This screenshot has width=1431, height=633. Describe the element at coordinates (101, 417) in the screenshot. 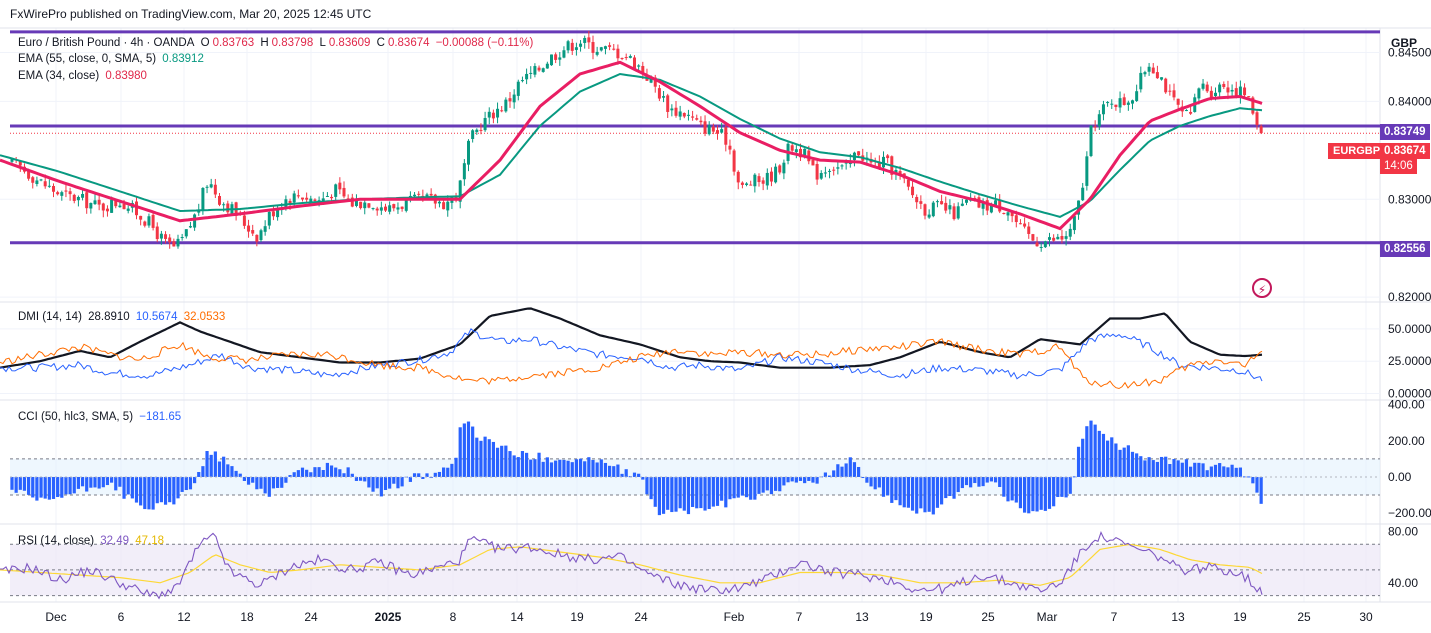

I see `cci-legend: CCI (50, hlc3, SMA, 5) −181.65` at that location.